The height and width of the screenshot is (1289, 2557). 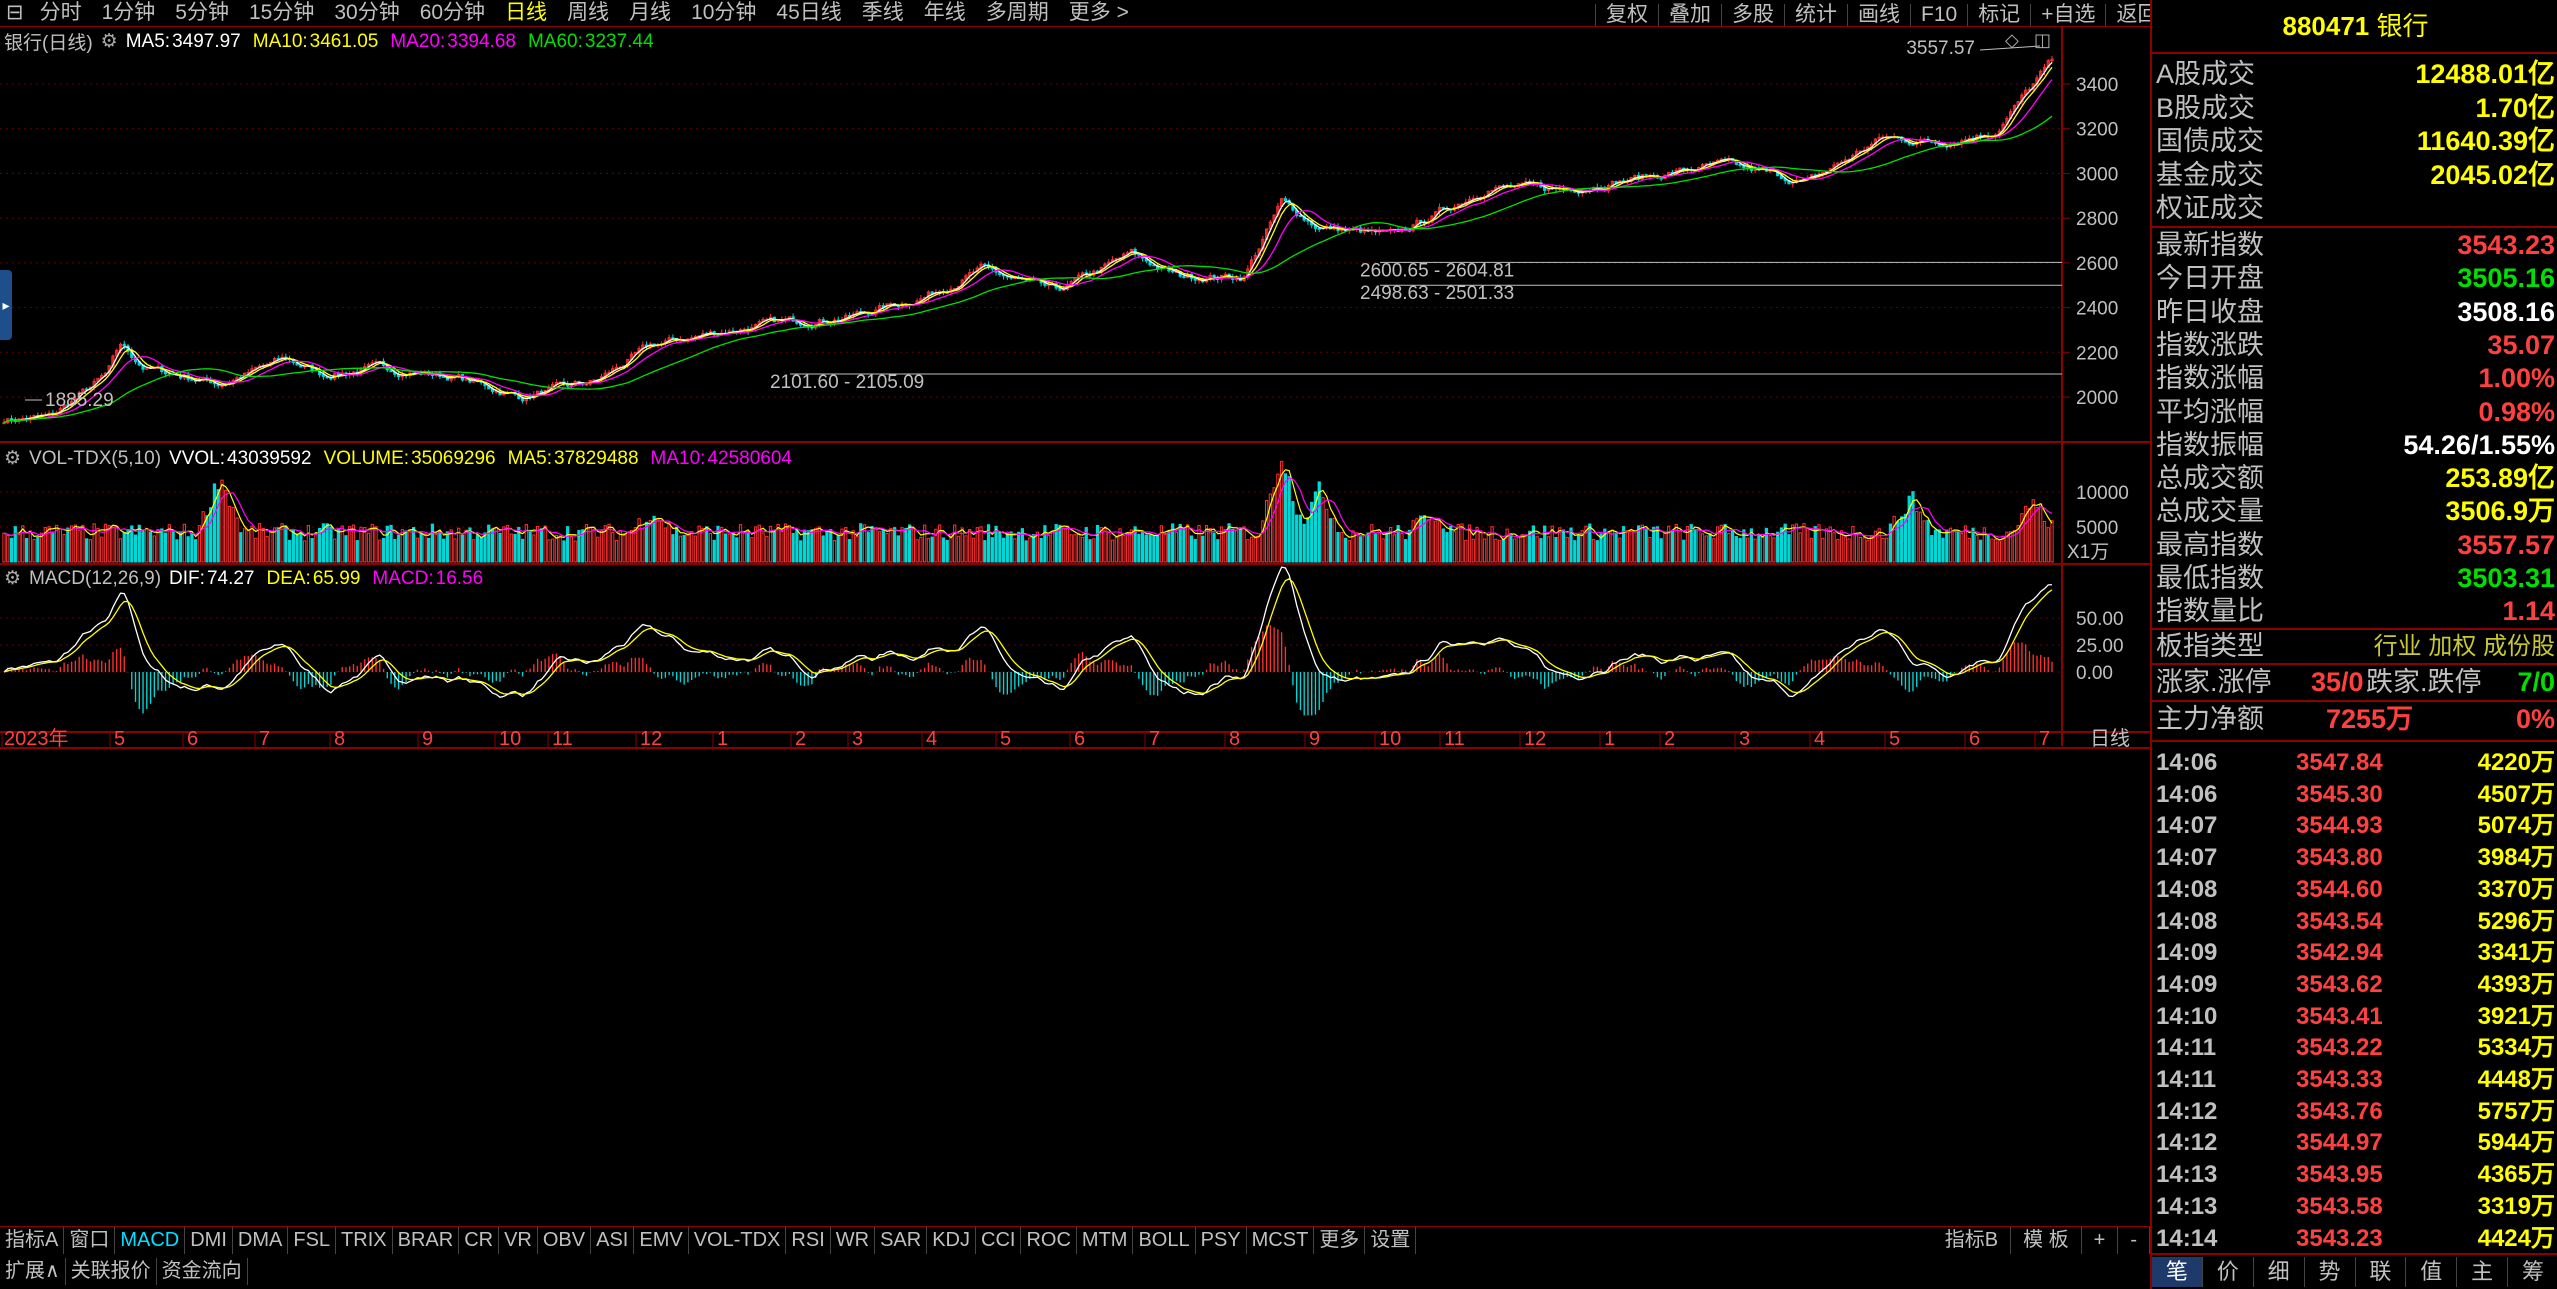 I want to click on turnover-value: 11640.39亿, so click(x=2485, y=141).